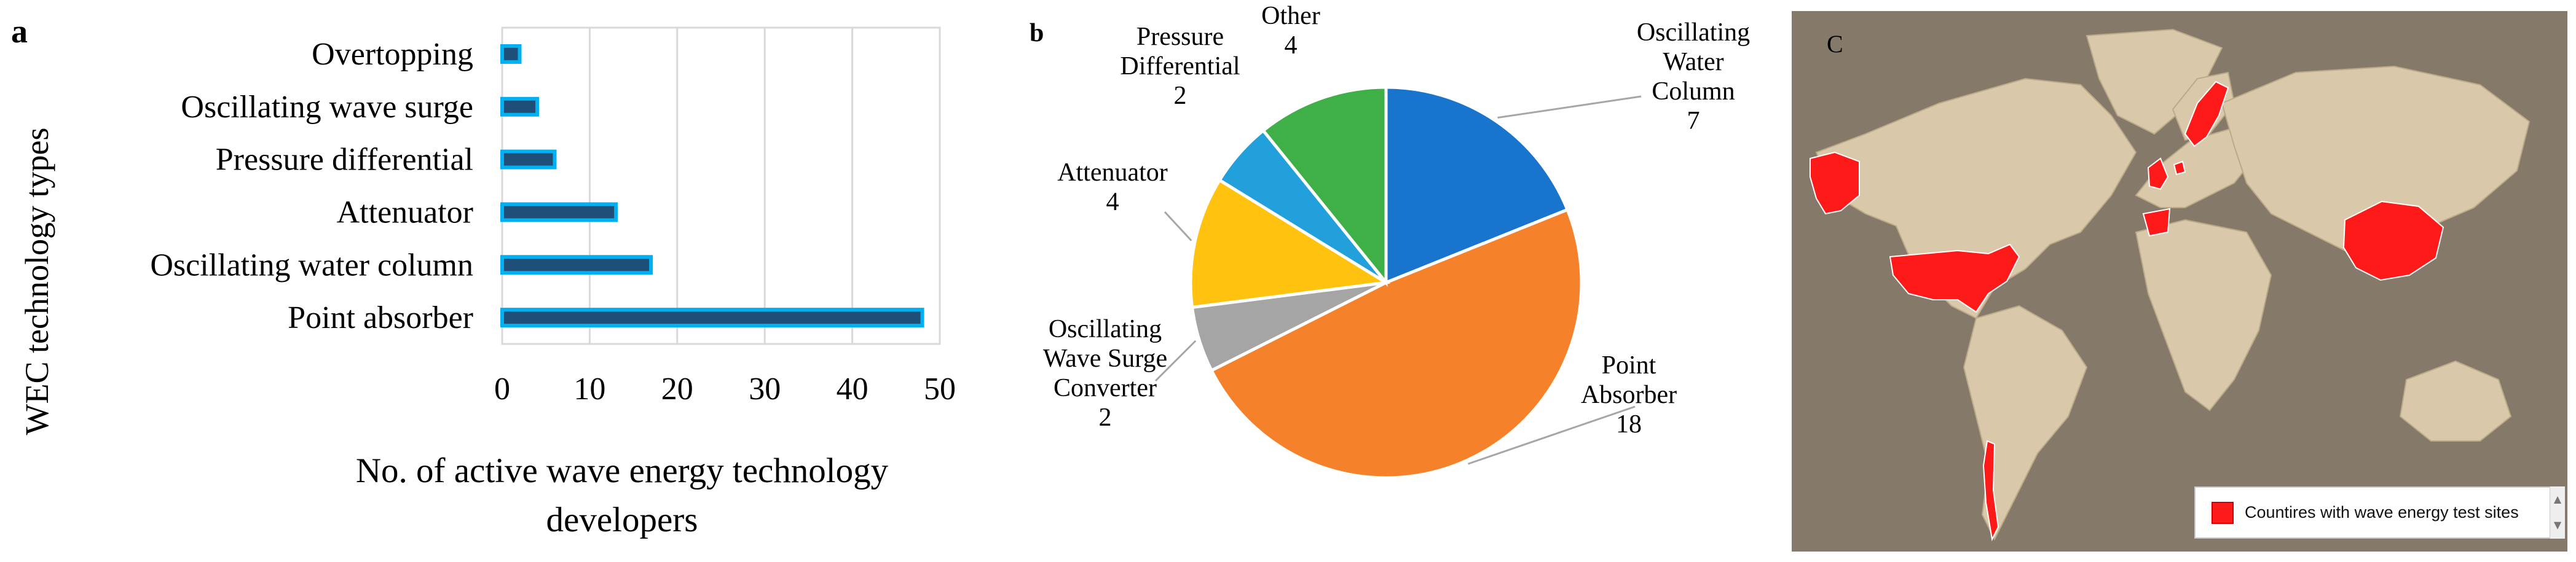 This screenshot has width=2576, height=562. Describe the element at coordinates (2203, 315) in the screenshot. I see `land-africa` at that location.